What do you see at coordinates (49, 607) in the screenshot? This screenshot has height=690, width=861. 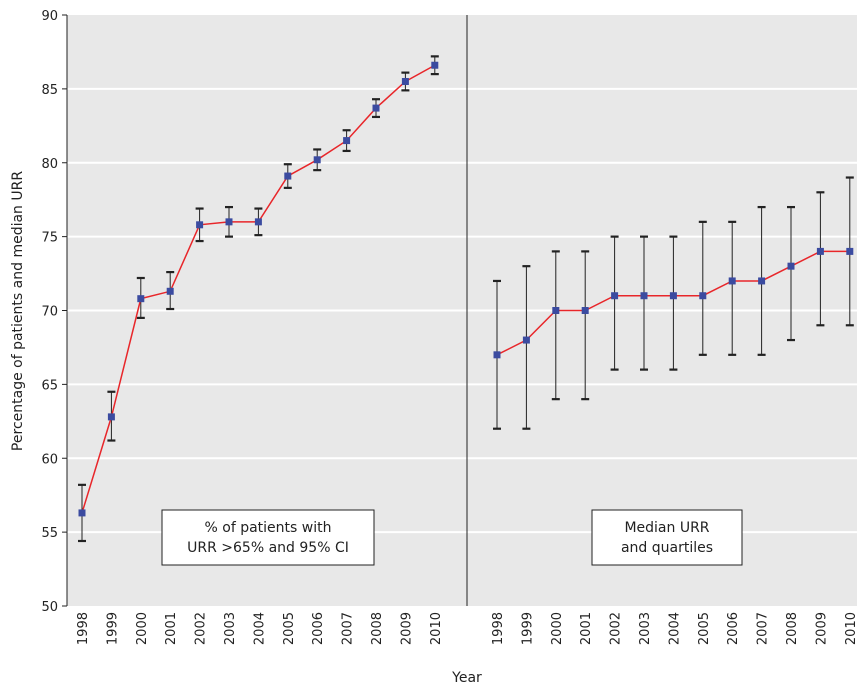 I see `y-tick-label: 50` at bounding box center [49, 607].